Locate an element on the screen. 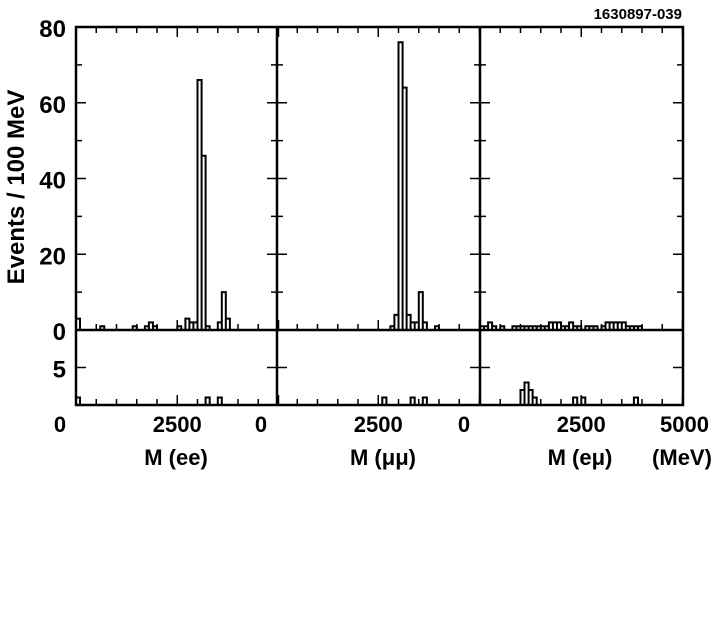 Image resolution: width=720 pixels, height=635 pixels. x-axis-label-mumu: M (μμ) is located at coordinates (383, 457).